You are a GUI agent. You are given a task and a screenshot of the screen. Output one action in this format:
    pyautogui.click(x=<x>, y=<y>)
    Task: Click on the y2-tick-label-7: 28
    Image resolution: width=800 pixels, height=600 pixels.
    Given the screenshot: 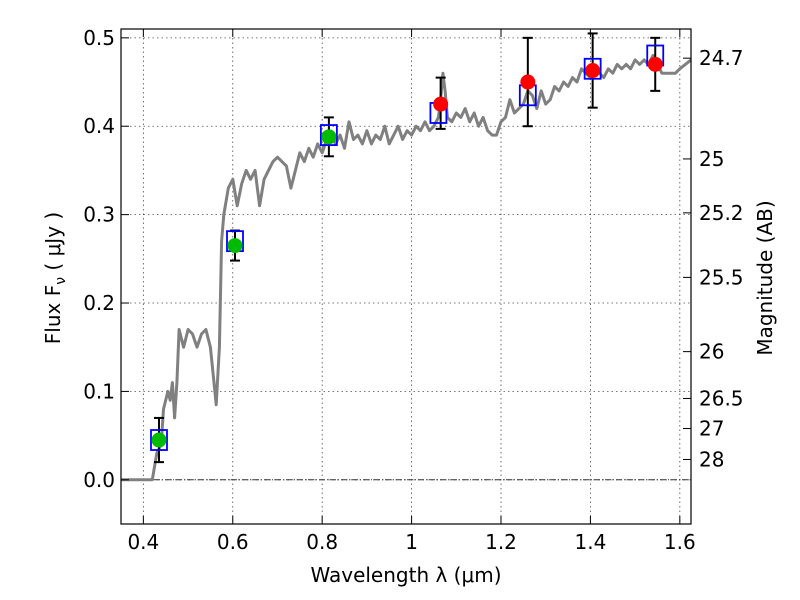 What is the action you would take?
    pyautogui.click(x=711, y=459)
    